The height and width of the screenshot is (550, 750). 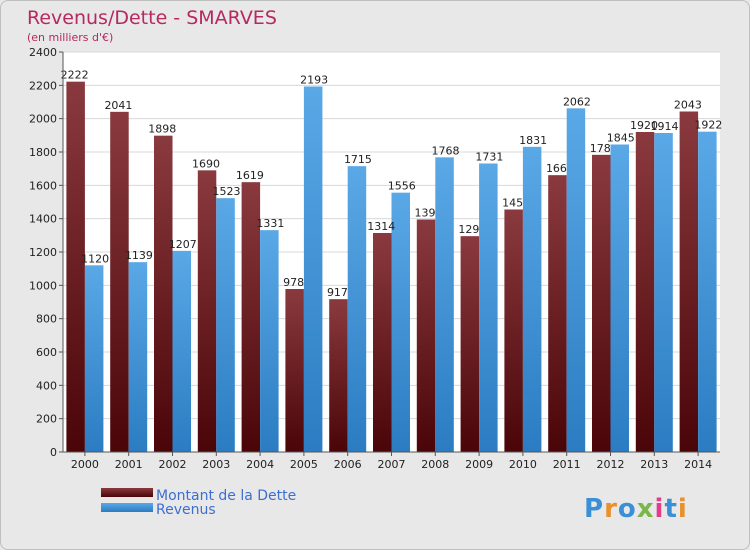 I want to click on x-tick-label: 2006, so click(x=348, y=464).